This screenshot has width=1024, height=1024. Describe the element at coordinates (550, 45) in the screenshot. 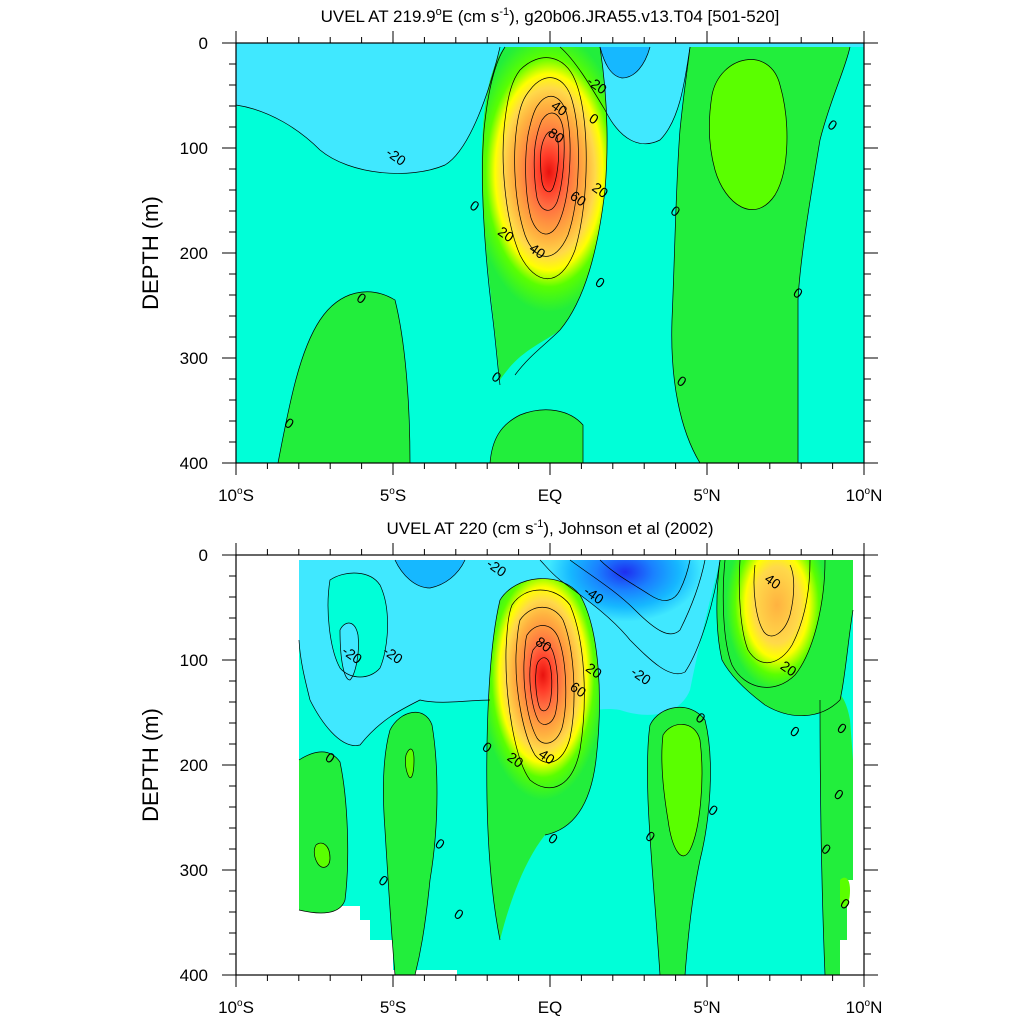

I see `surface-strip` at that location.